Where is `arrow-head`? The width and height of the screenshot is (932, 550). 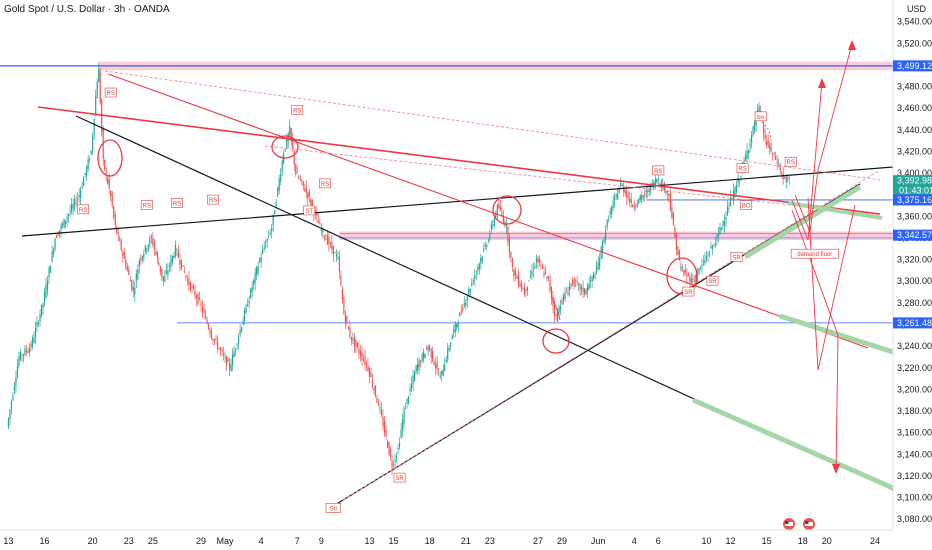
arrow-head is located at coordinates (852, 45).